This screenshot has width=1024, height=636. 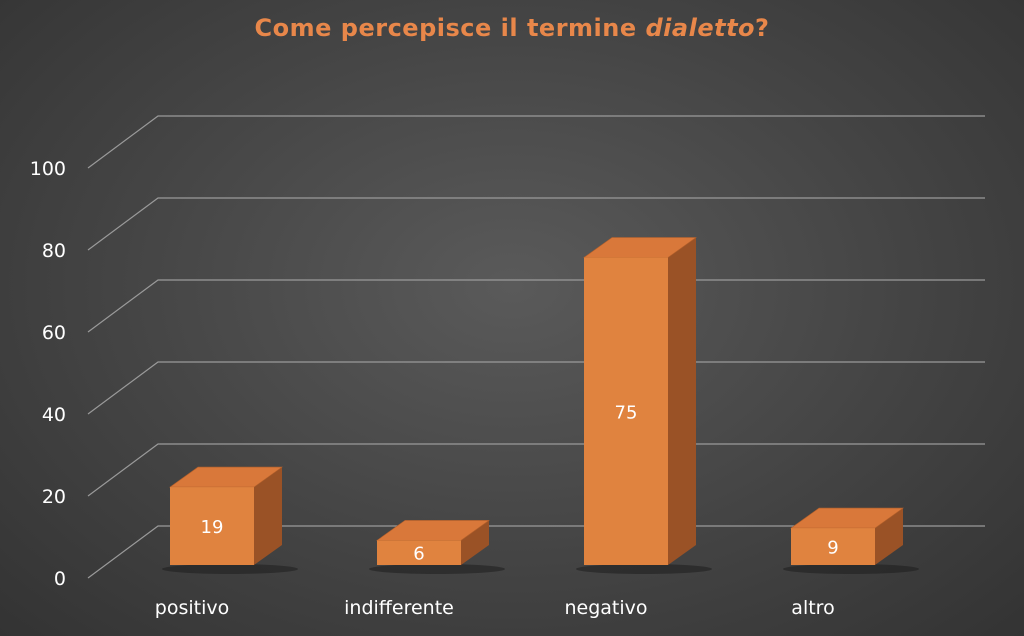 I want to click on chart-title-prefix: Come percepisce il termine, so click(x=450, y=28).